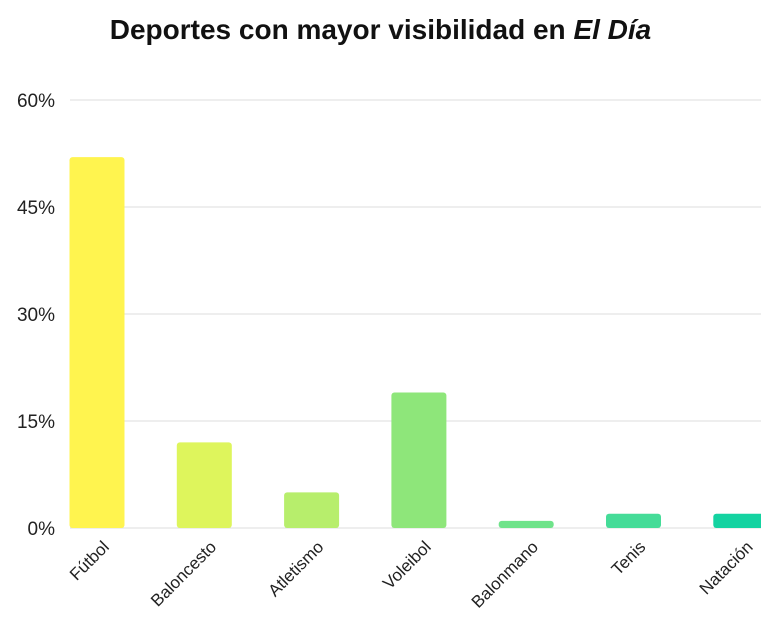  What do you see at coordinates (36, 208) in the screenshot?
I see `y-tick-label: 45%` at bounding box center [36, 208].